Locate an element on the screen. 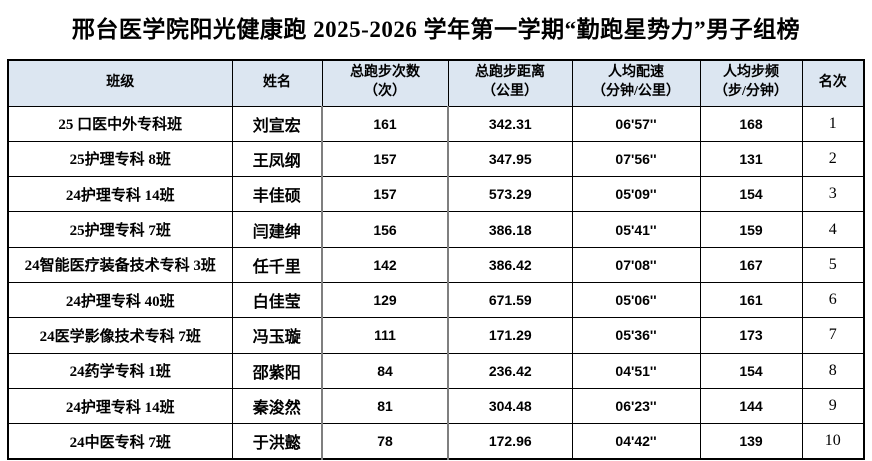  column-header-label: 姓名 is located at coordinates (277, 82).